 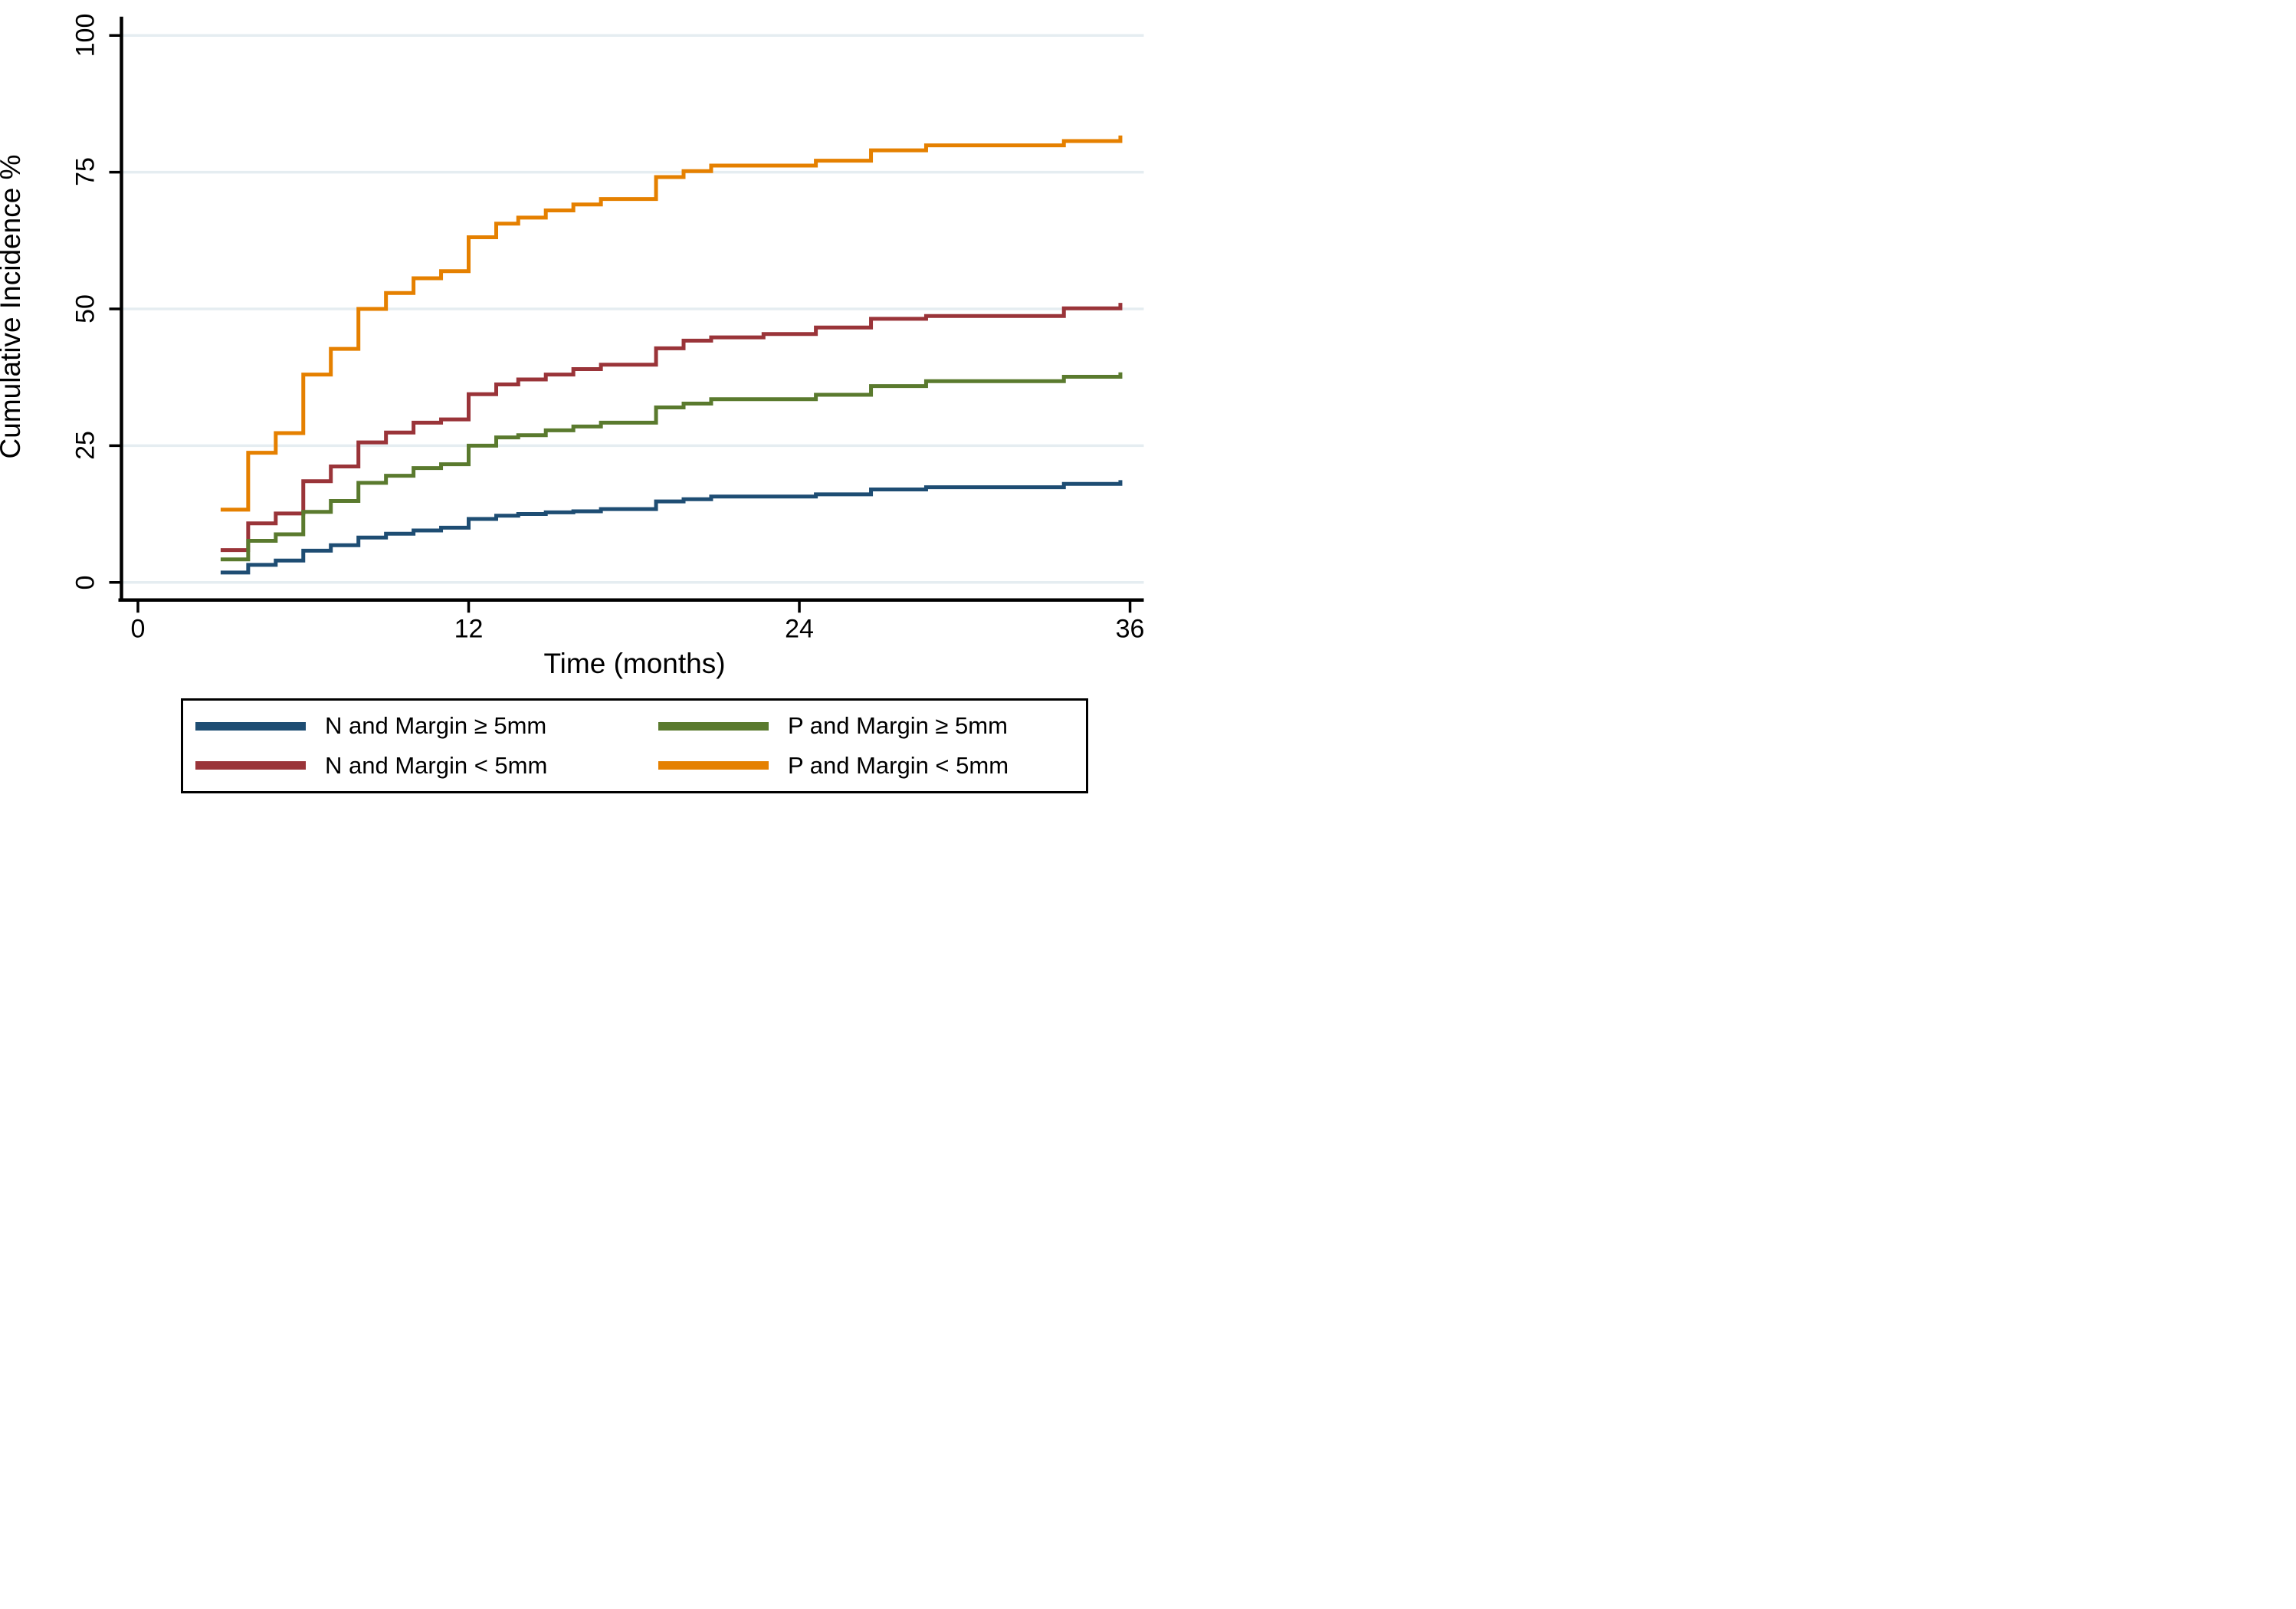 I want to click on legend-line-swatch-orange, so click(x=713, y=765).